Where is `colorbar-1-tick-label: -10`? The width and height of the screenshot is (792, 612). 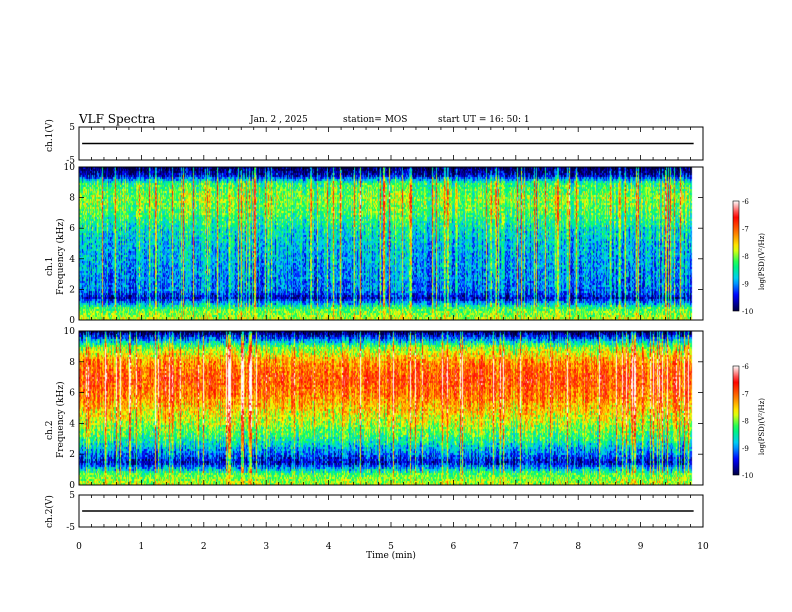
colorbar-1-tick-label: -10 is located at coordinates (747, 312).